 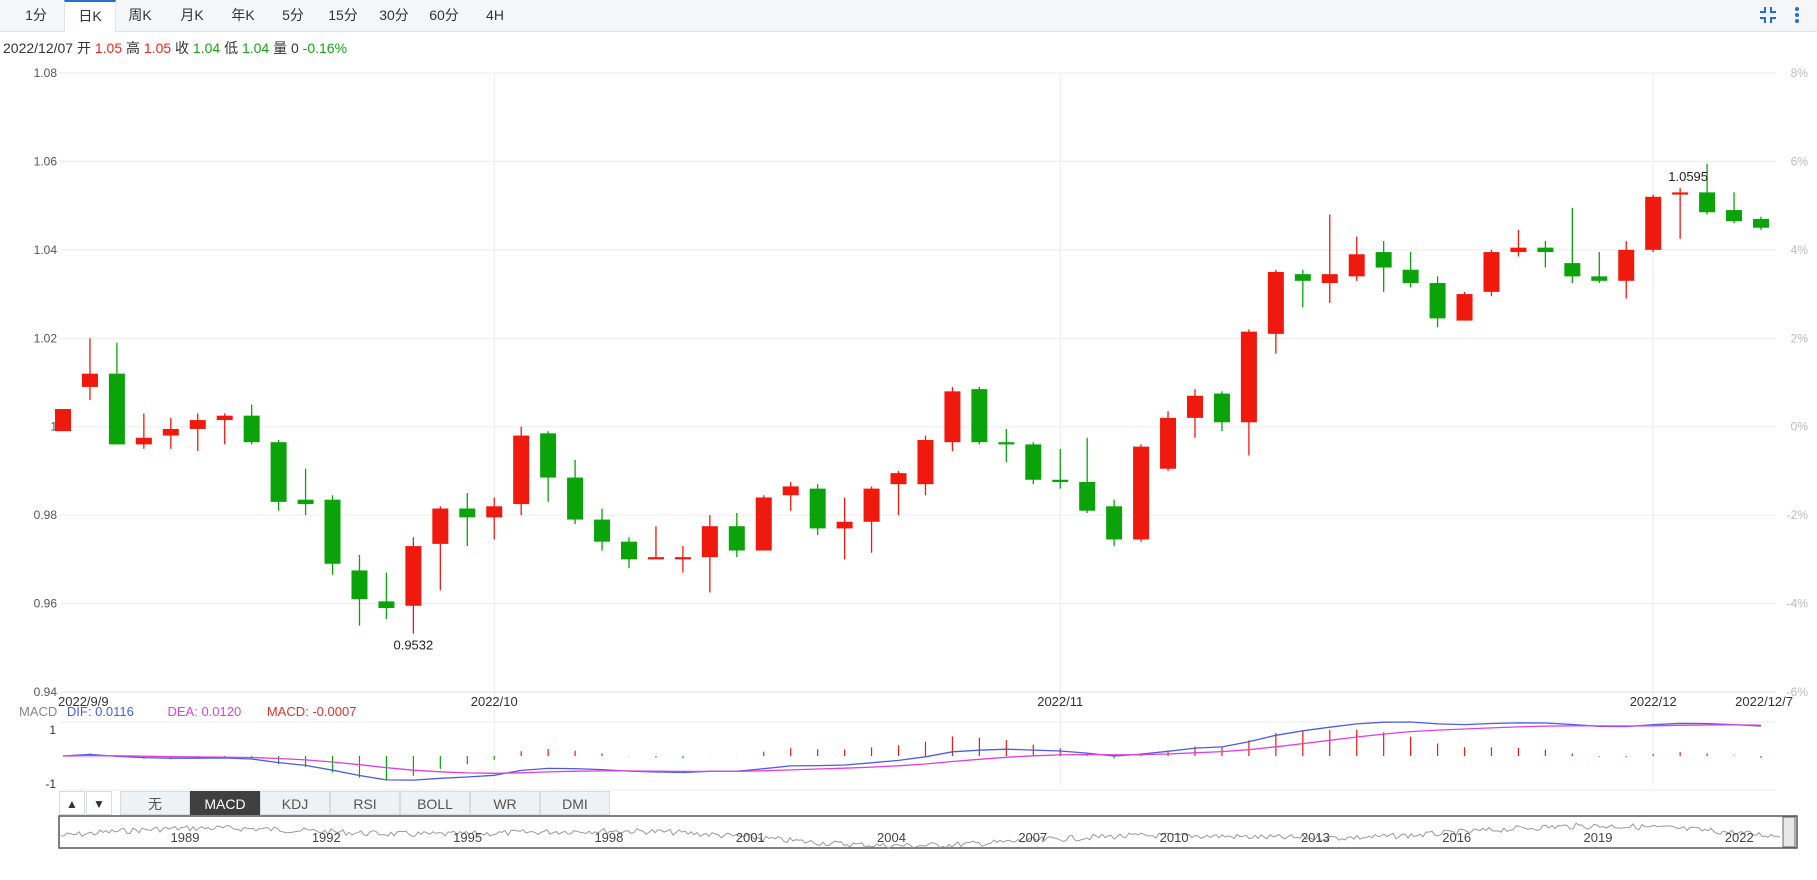 What do you see at coordinates (608, 837) in the screenshot?
I see `navigator-year-label: 1998` at bounding box center [608, 837].